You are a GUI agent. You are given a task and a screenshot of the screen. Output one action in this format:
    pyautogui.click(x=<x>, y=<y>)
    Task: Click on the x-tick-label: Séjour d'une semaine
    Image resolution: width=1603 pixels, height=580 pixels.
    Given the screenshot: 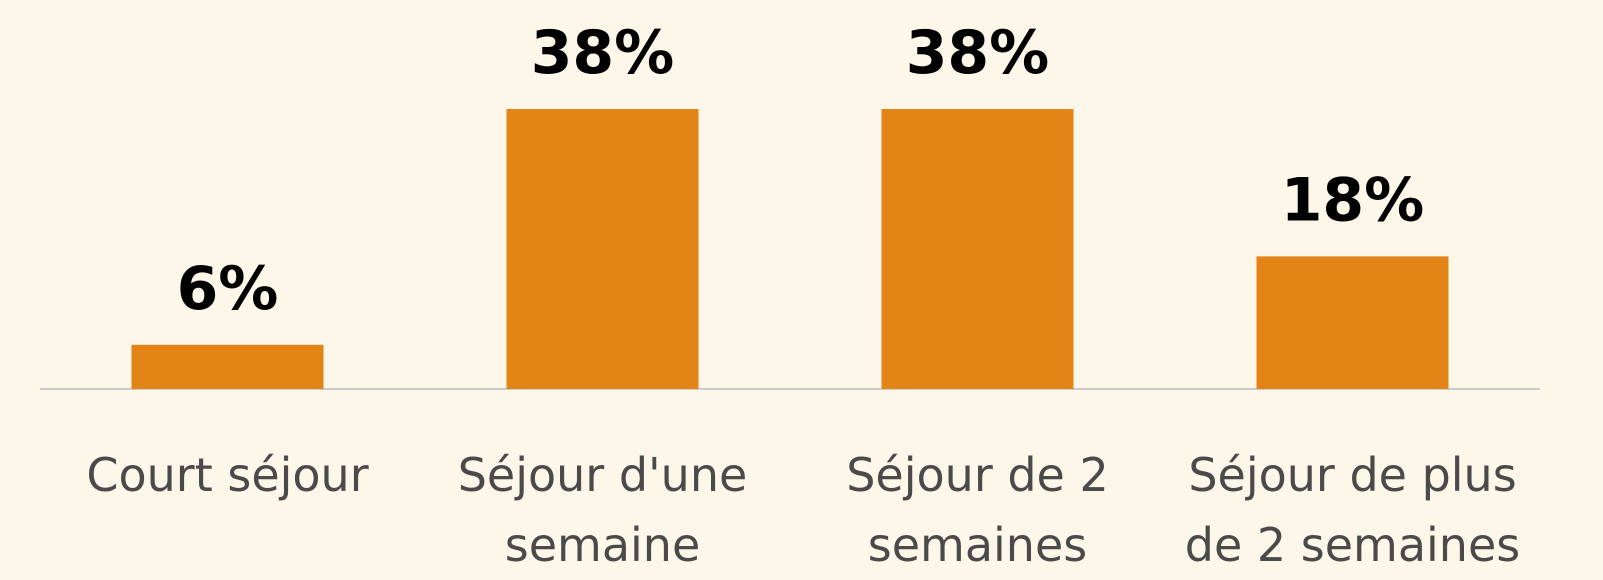 What is the action you would take?
    pyautogui.click(x=602, y=510)
    